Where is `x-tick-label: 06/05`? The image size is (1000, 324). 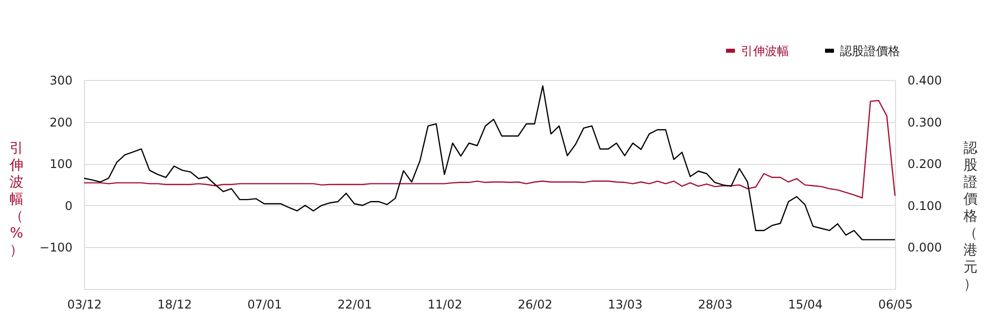
x-tick-label: 06/05 is located at coordinates (895, 305).